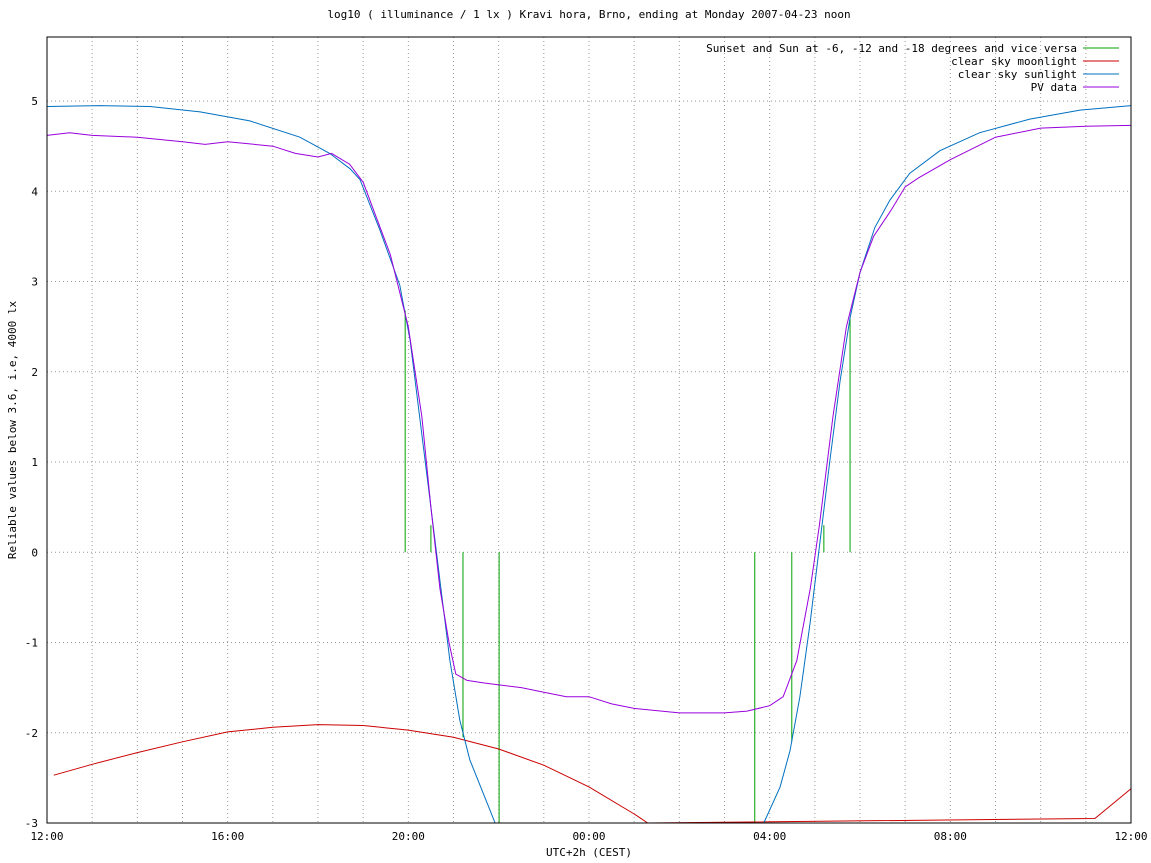  What do you see at coordinates (1054, 87) in the screenshot?
I see `legend-label: PV data` at bounding box center [1054, 87].